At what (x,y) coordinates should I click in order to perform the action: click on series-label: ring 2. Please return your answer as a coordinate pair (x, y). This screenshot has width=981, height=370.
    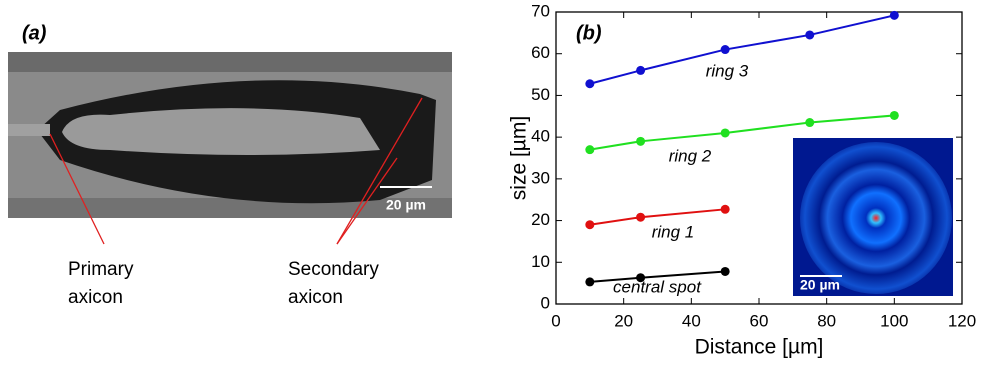
    Looking at the image, I should click on (690, 155).